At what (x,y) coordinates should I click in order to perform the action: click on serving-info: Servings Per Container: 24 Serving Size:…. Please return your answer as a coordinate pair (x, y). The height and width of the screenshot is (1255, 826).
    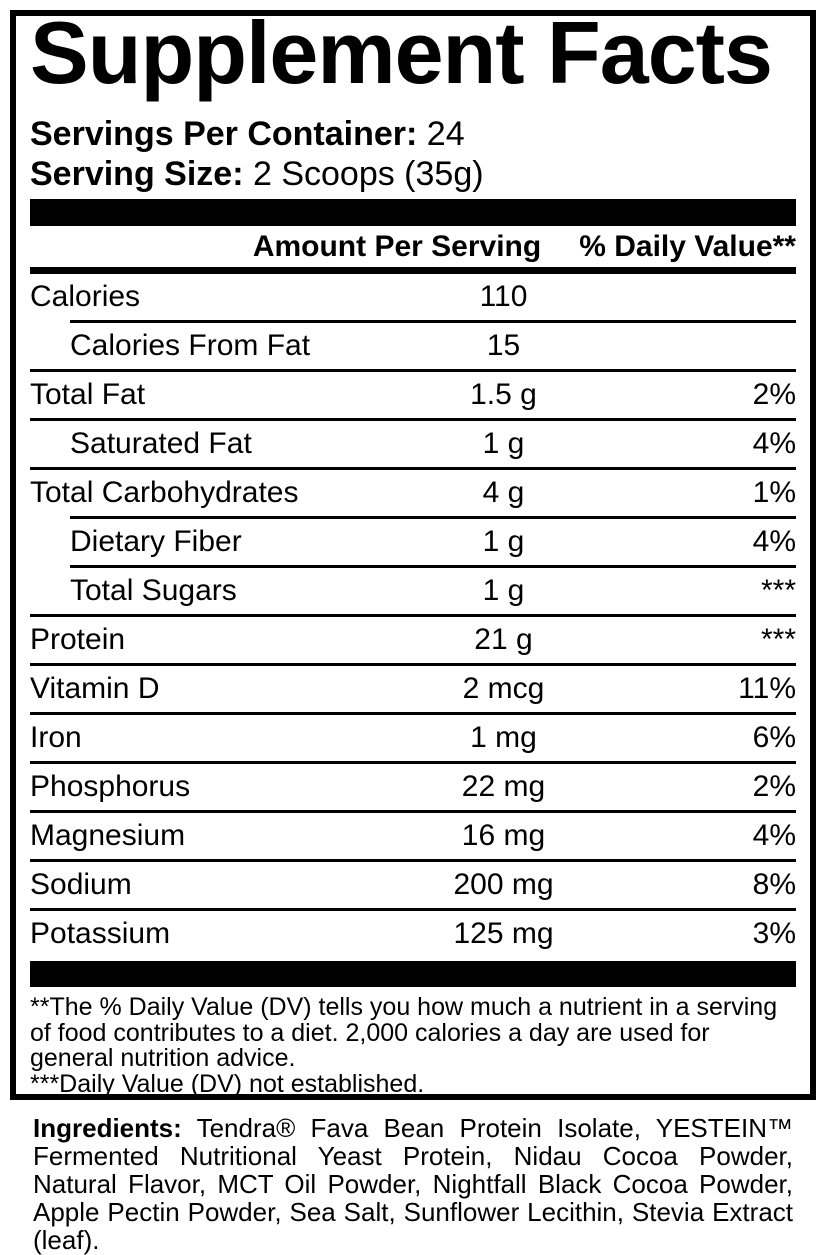
    Looking at the image, I should click on (413, 154).